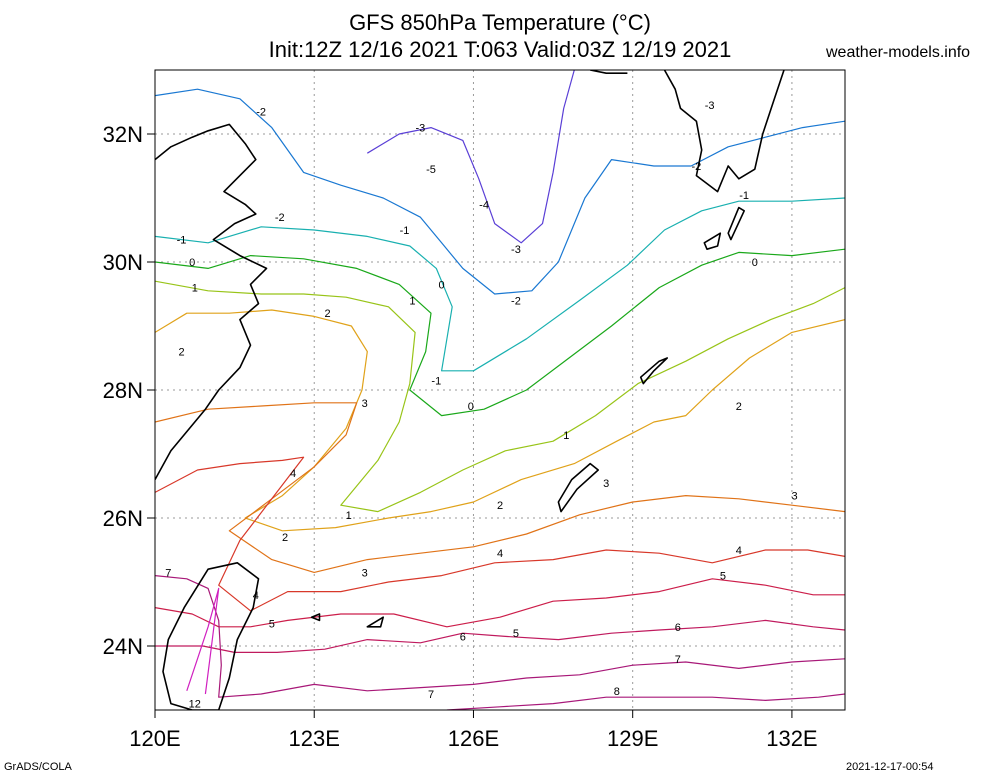 Image resolution: width=1000 pixels, height=779 pixels. I want to click on coastline-kyushu, so click(724, 131).